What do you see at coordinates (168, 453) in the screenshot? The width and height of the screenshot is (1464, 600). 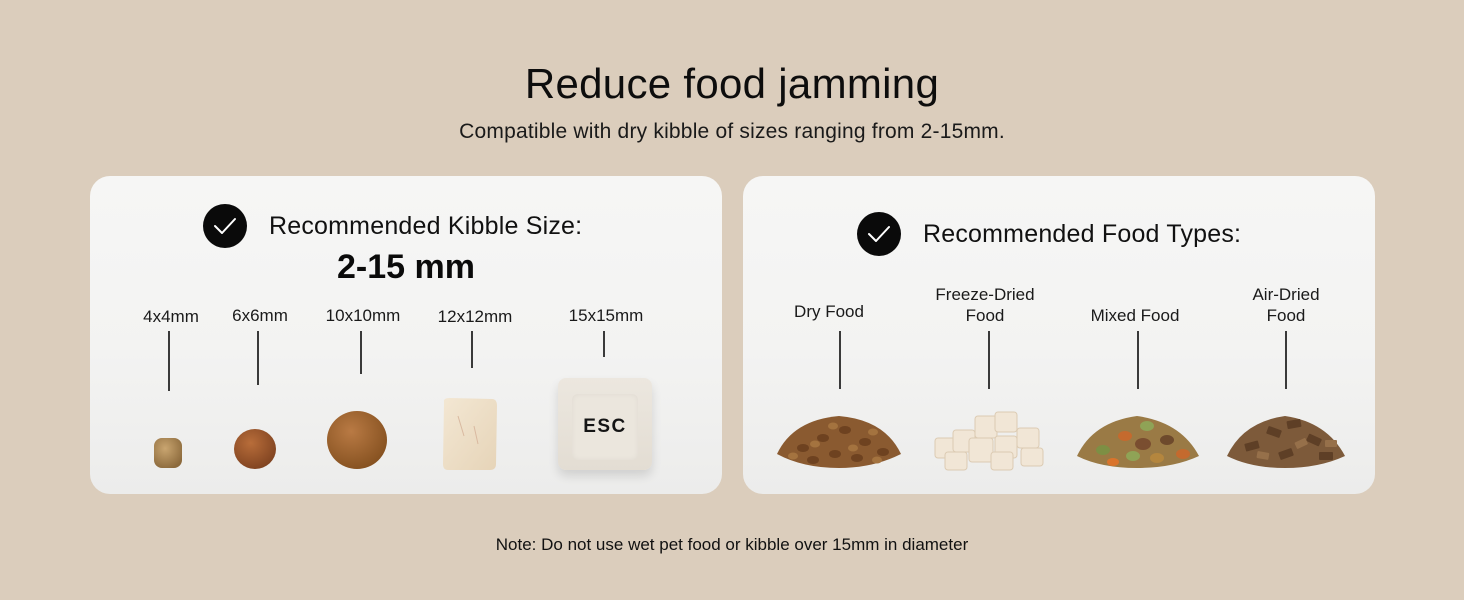 I see `kibble-4x4-image` at bounding box center [168, 453].